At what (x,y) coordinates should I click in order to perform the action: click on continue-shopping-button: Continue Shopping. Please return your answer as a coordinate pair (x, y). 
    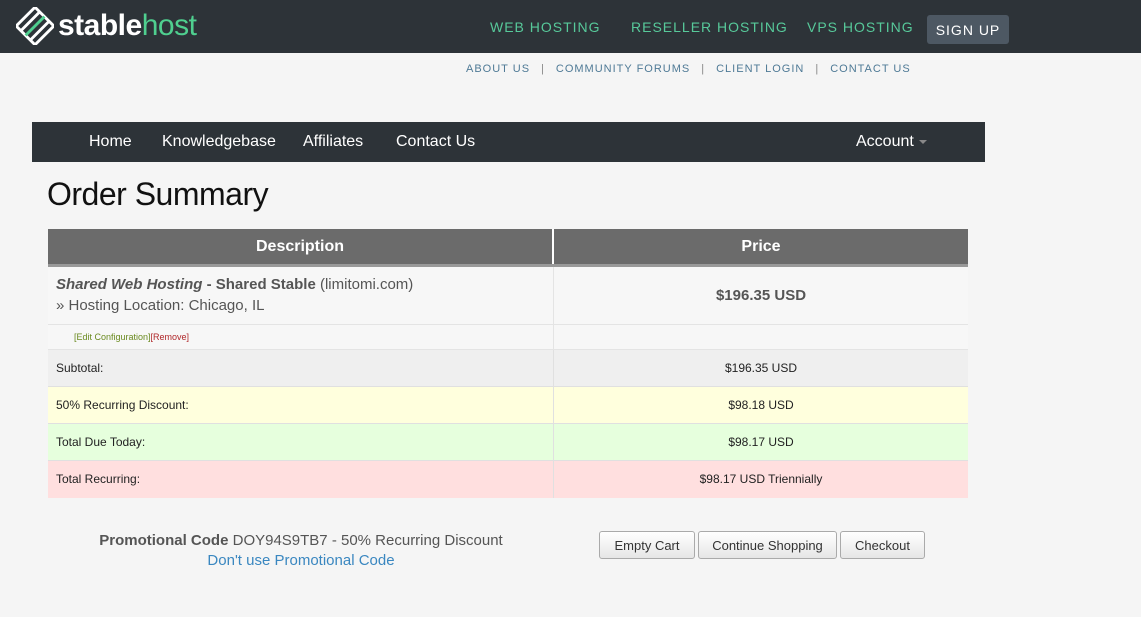
    Looking at the image, I should click on (767, 545).